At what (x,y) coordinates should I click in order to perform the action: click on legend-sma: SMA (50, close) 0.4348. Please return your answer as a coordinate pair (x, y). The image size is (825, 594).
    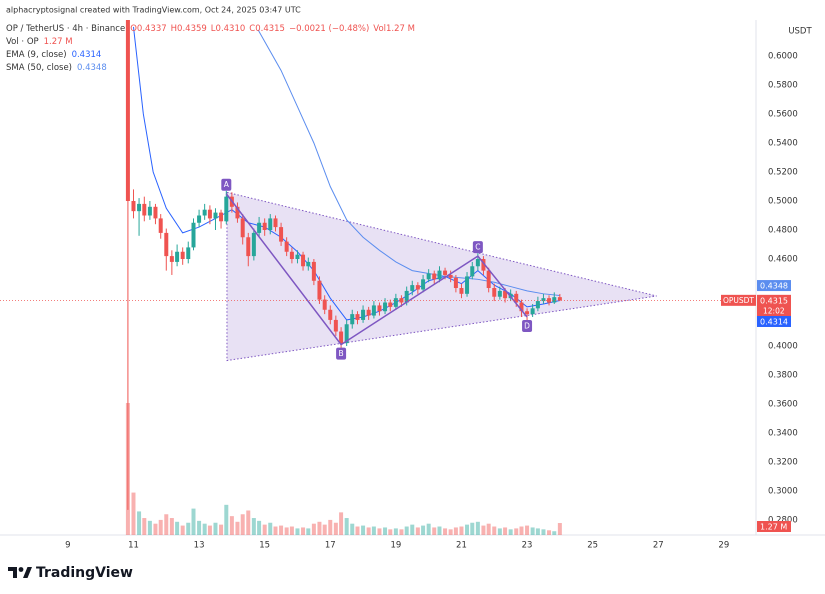
    Looking at the image, I should click on (56, 68).